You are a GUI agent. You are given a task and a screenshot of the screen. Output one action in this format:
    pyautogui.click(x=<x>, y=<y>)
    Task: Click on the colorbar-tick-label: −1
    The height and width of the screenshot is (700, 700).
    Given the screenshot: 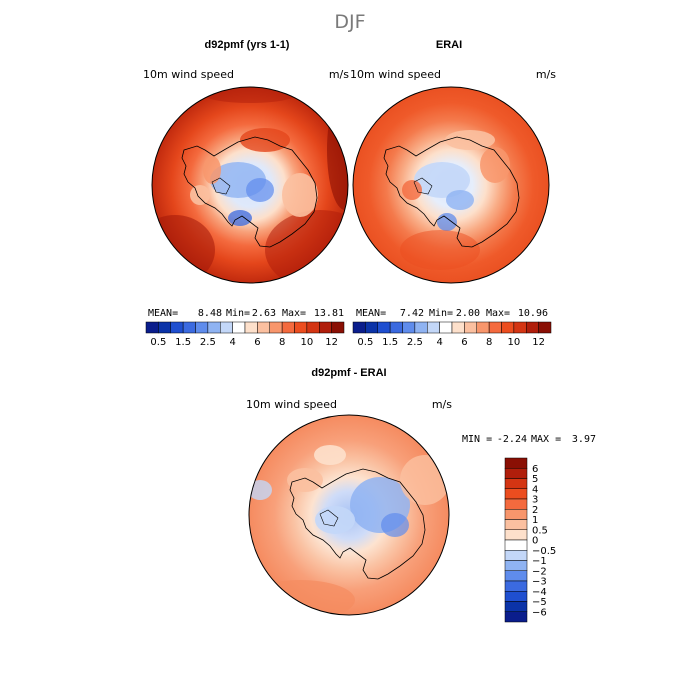 What is the action you would take?
    pyautogui.click(x=539, y=561)
    